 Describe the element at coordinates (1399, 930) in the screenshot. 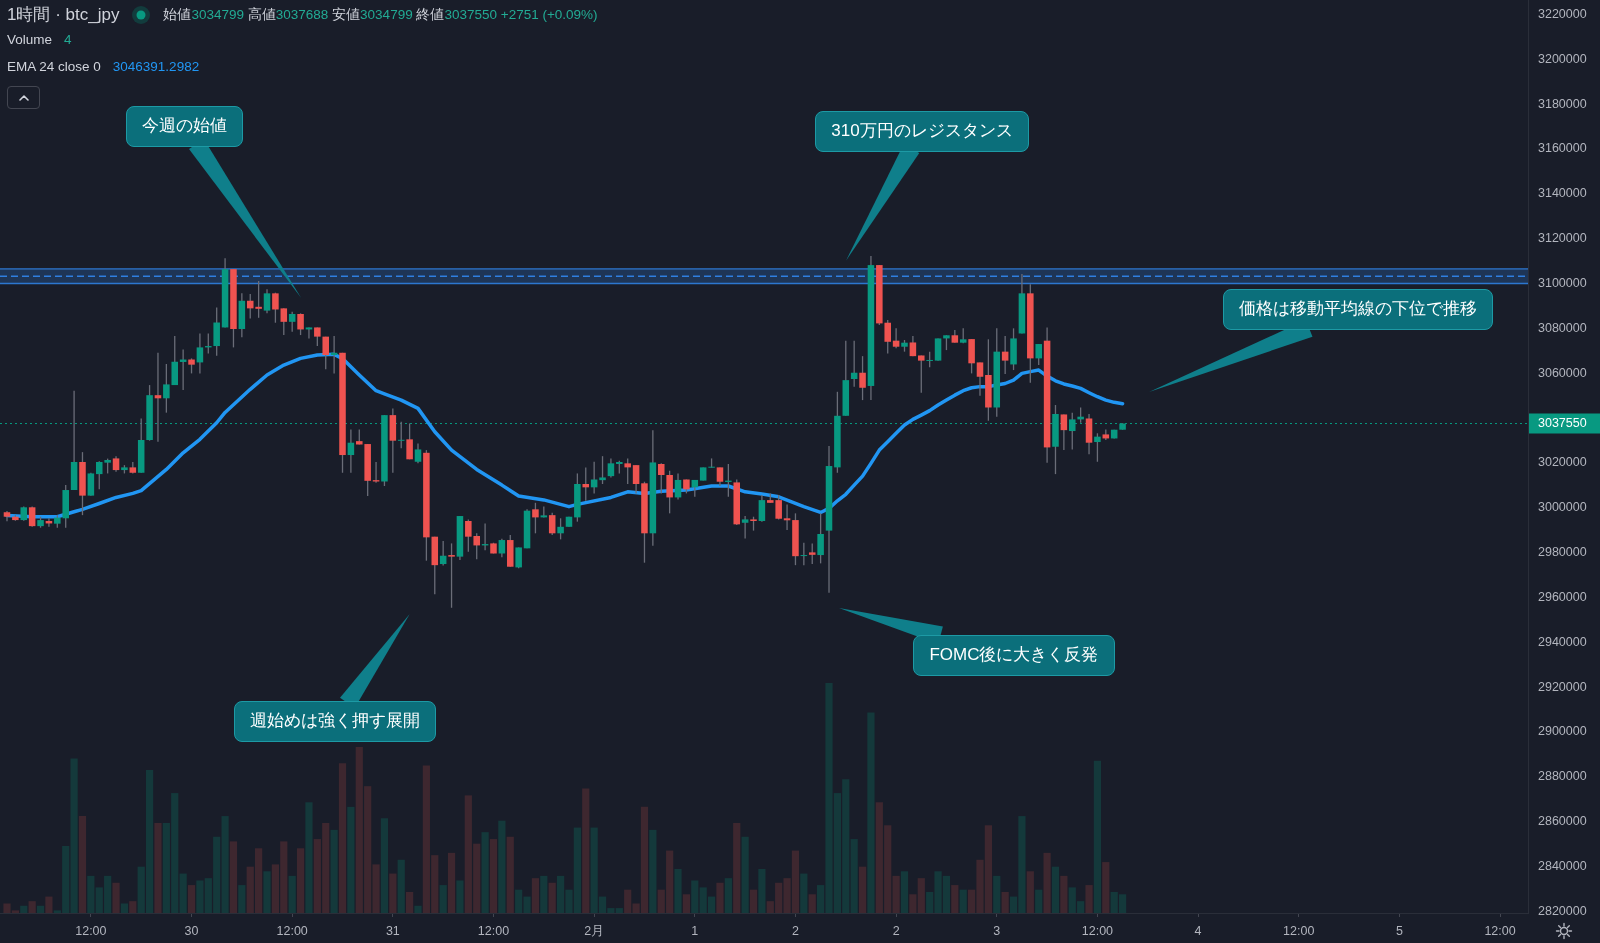

I see `x-tick-label: 5` at that location.